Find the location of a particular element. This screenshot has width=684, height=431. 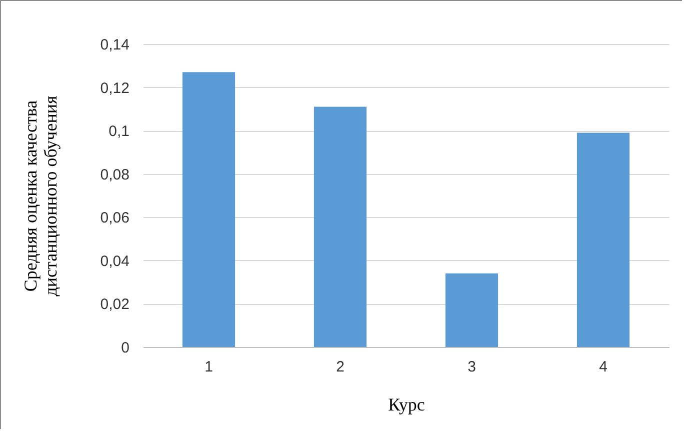

y-tick-label: 0,14 is located at coordinates (115, 45).